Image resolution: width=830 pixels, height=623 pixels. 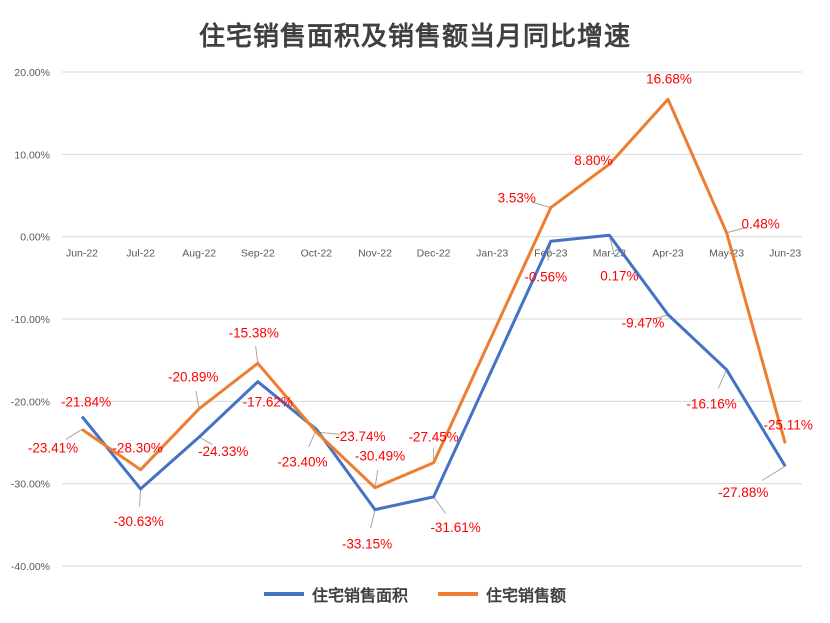 I want to click on x-tick-label: Apr-23, so click(x=668, y=254).